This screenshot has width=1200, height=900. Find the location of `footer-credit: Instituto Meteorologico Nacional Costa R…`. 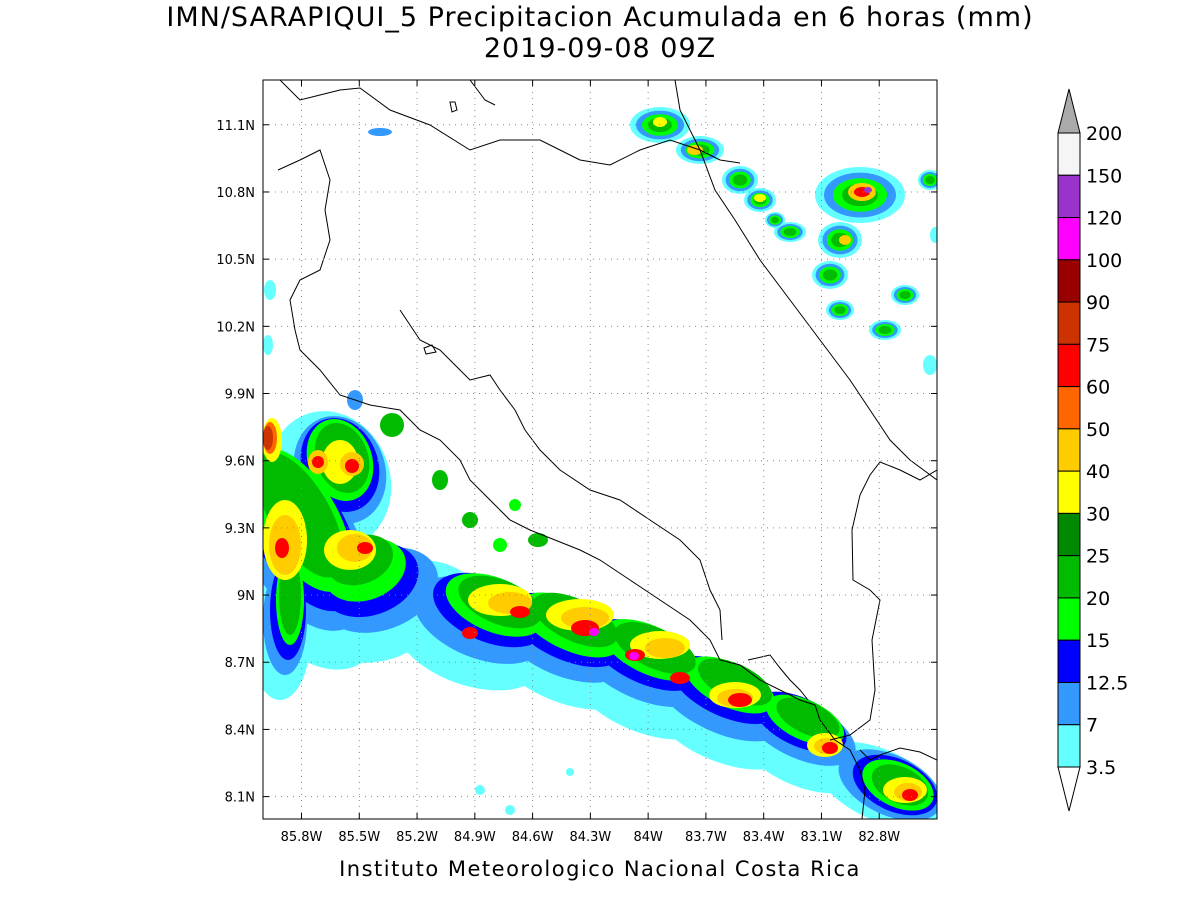

footer-credit: Instituto Meteorologico Nacional Costa R… is located at coordinates (600, 869).